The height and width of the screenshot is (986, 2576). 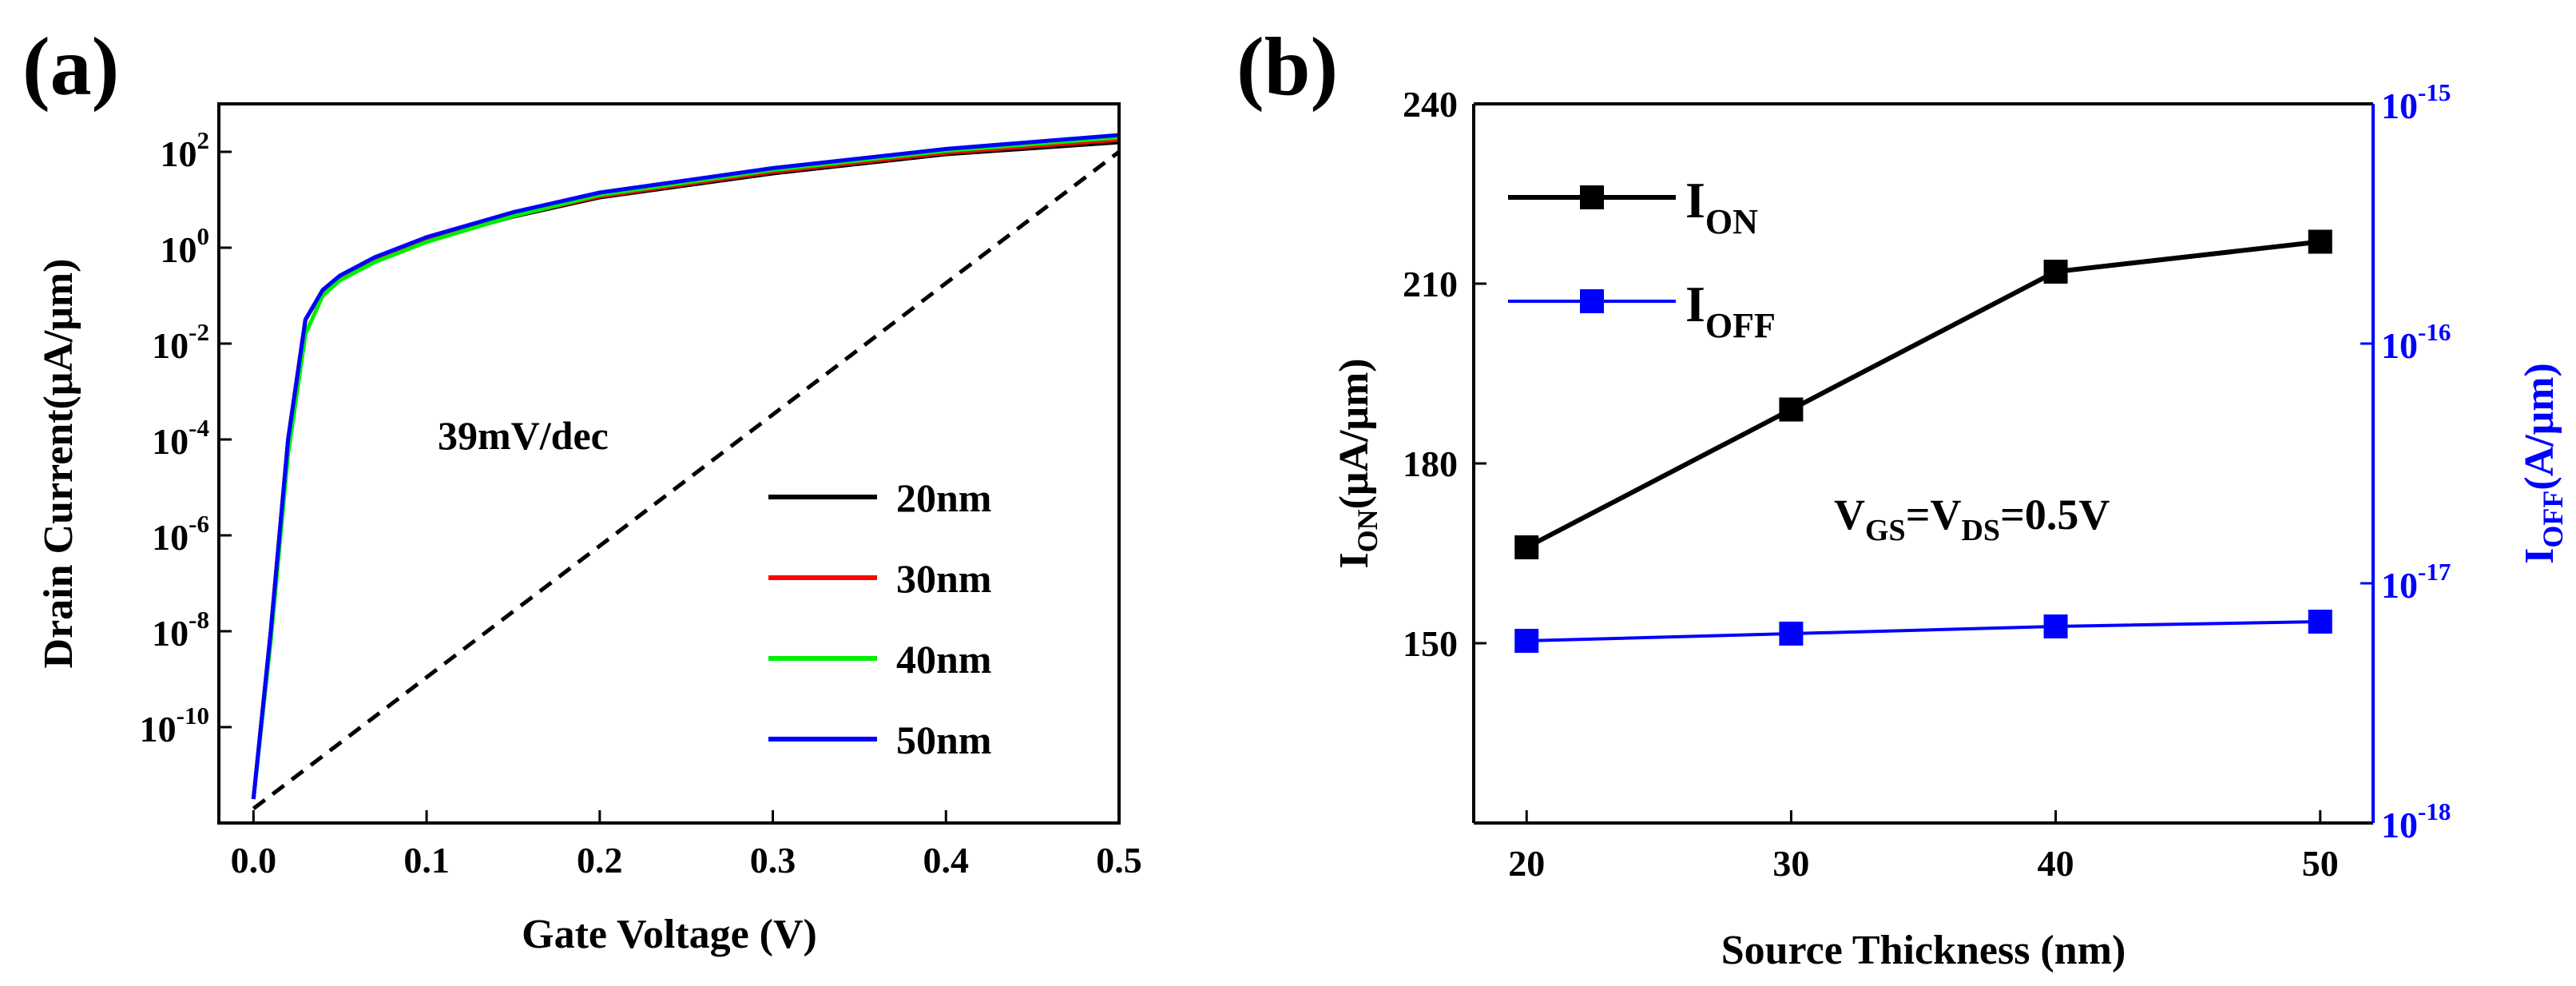 I want to click on panel-b-annotation: VGS=VDS=0.5V, so click(x=1972, y=519).